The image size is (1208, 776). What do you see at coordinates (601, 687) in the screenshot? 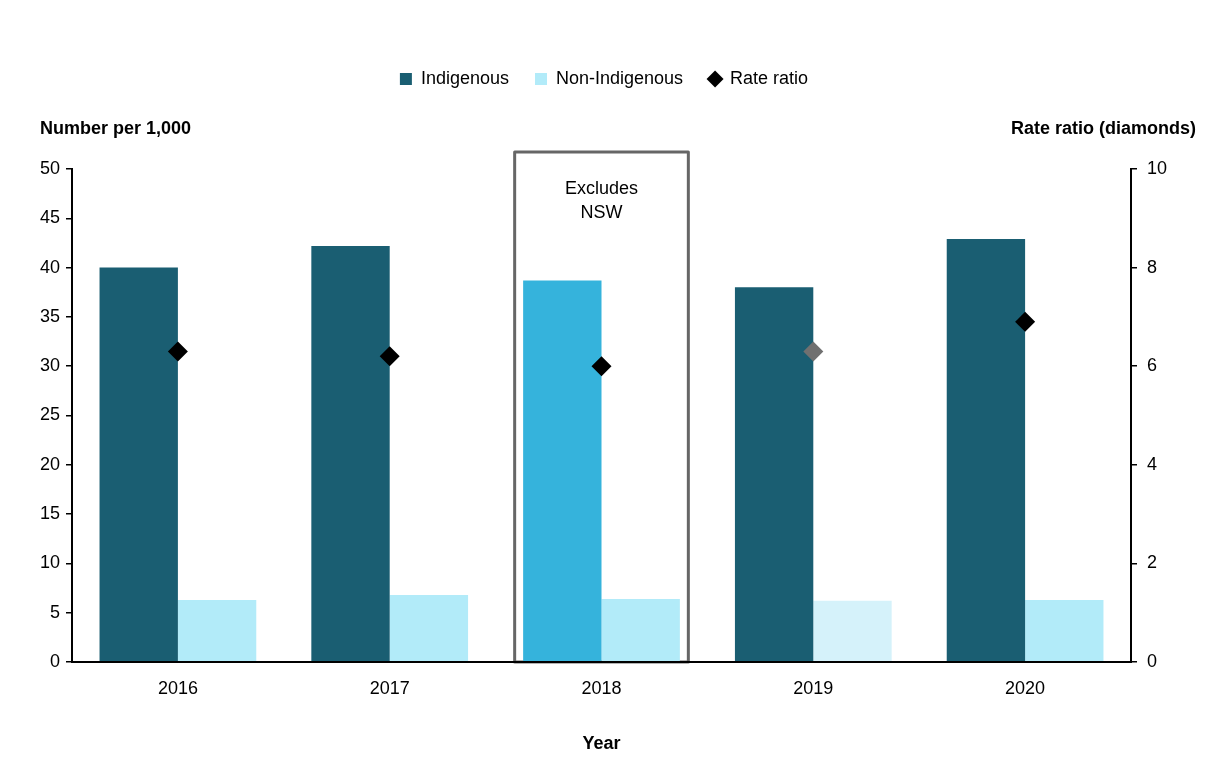
I see `x-tick-label: 2018` at bounding box center [601, 687].